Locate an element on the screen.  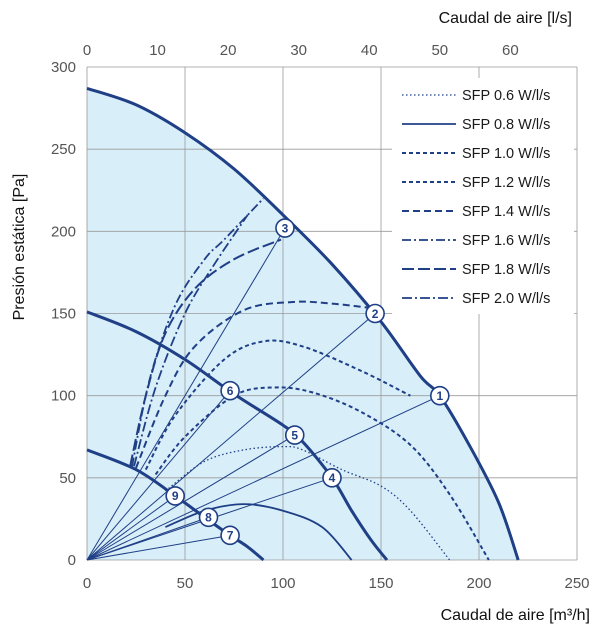
operating-point-marker: 4 is located at coordinates (332, 478).